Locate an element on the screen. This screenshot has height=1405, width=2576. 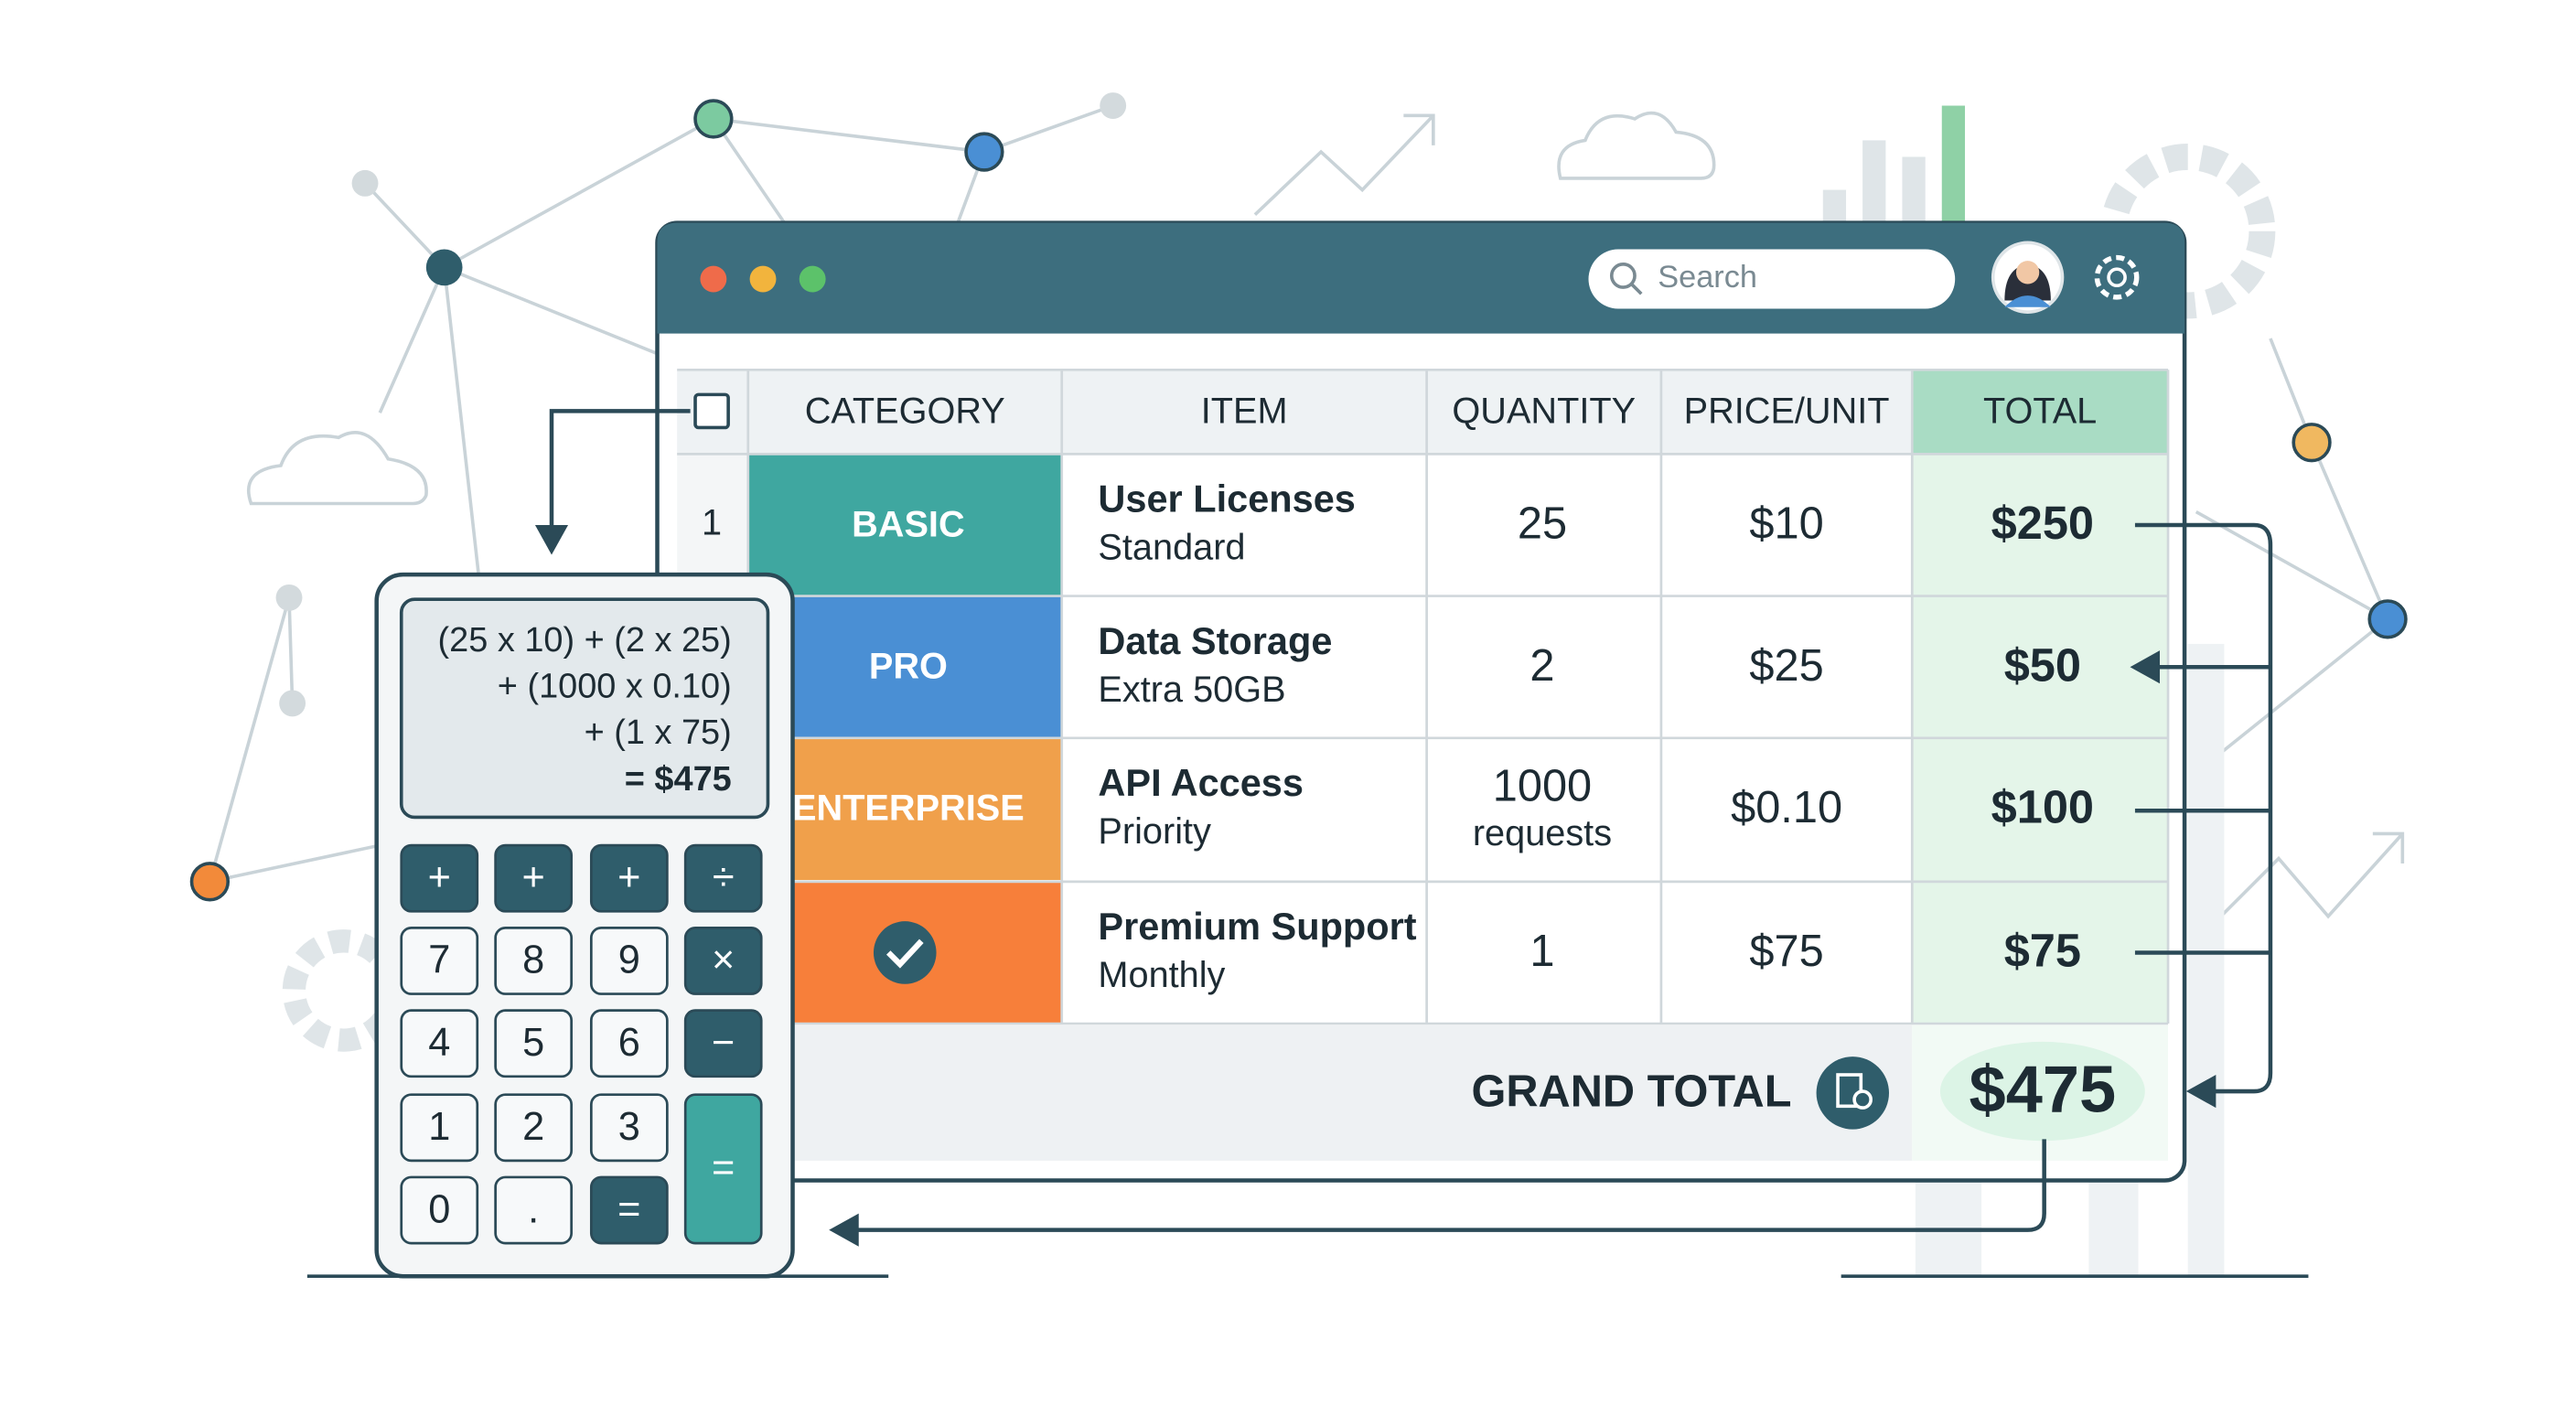
user-avatar is located at coordinates (2028, 277).